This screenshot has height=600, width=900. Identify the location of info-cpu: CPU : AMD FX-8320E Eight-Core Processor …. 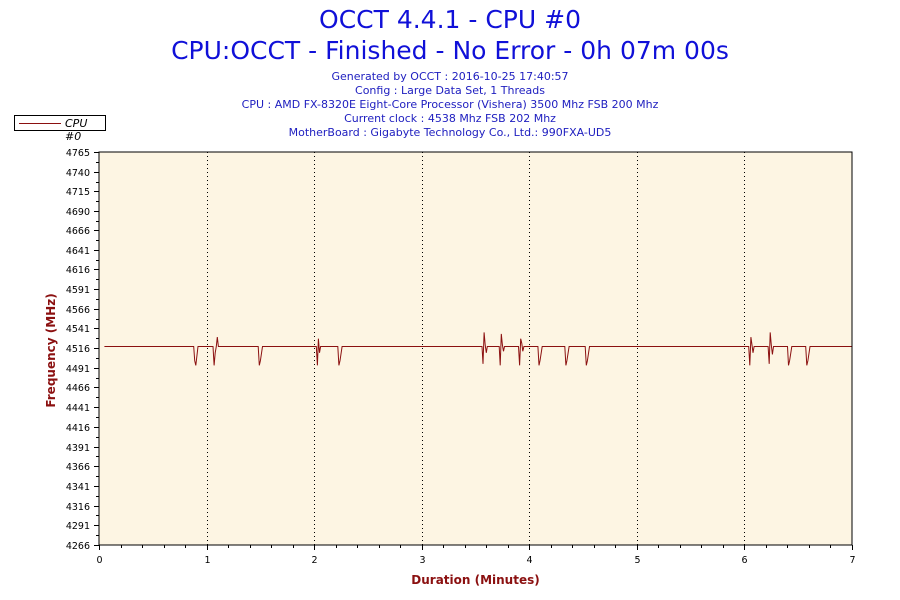
(450, 104).